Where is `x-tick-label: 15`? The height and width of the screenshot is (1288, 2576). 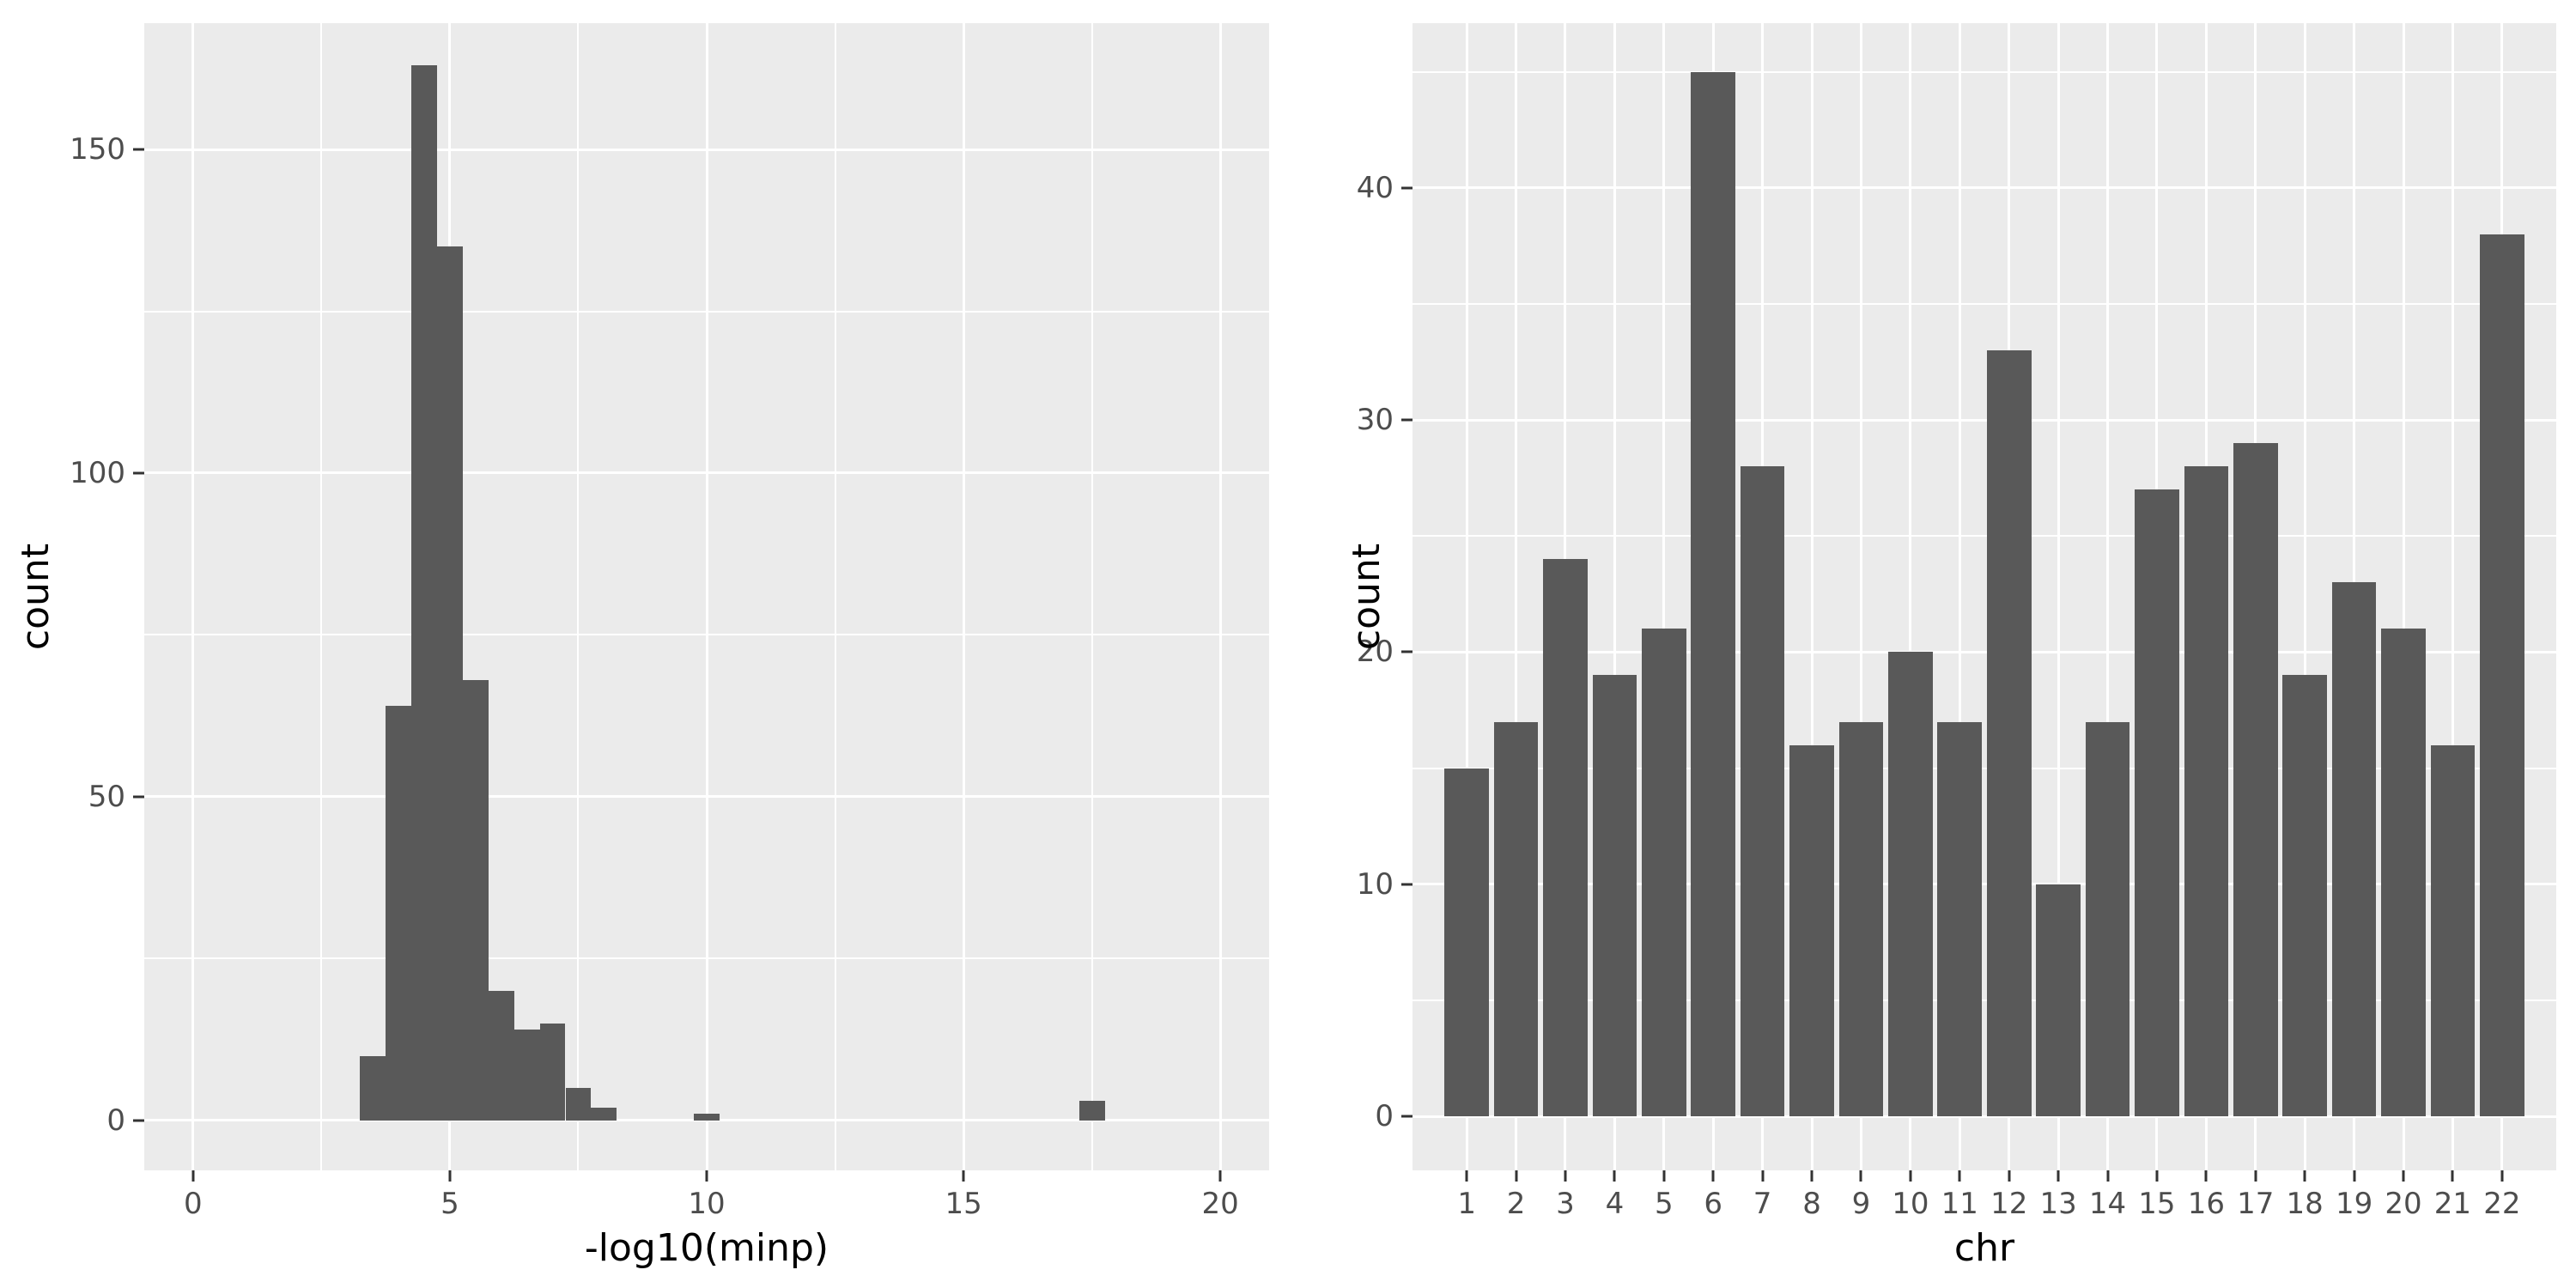
x-tick-label: 15 is located at coordinates (963, 1204).